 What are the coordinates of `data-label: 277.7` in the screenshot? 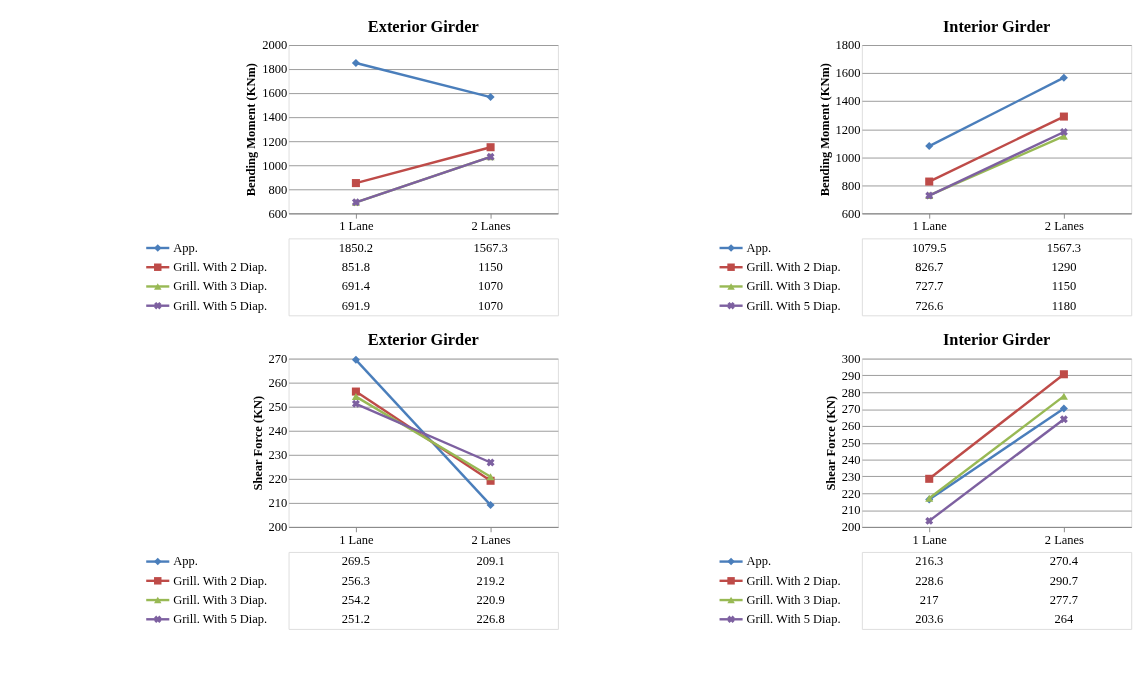 It's located at (1063, 599).